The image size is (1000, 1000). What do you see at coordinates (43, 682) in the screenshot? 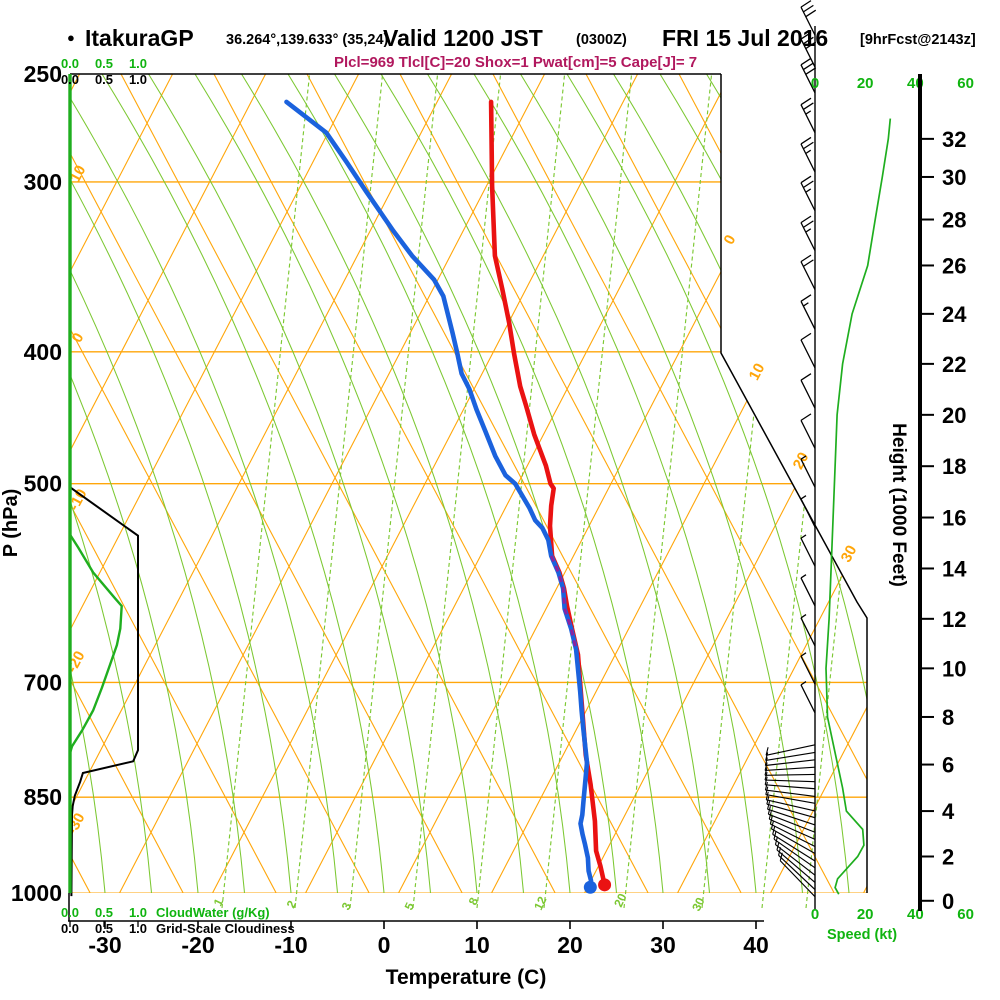
I see `svg-text: 700` at bounding box center [43, 682].